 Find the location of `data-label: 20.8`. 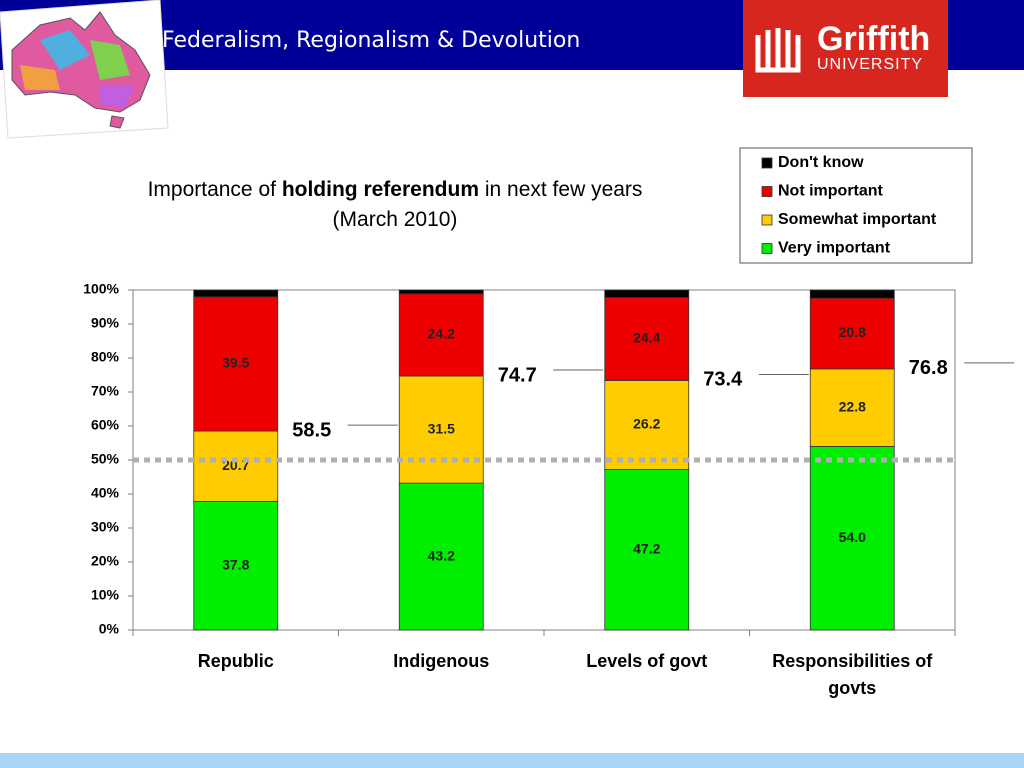

data-label: 20.8 is located at coordinates (852, 332).